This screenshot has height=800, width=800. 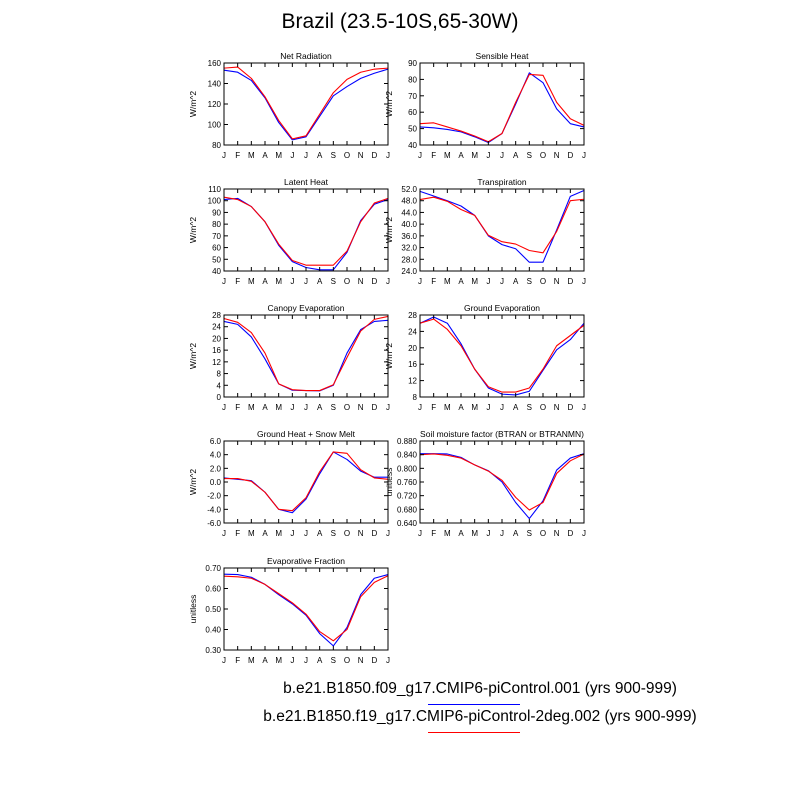 What do you see at coordinates (213, 630) in the screenshot?
I see `y-tick-label: 0.40` at bounding box center [213, 630].